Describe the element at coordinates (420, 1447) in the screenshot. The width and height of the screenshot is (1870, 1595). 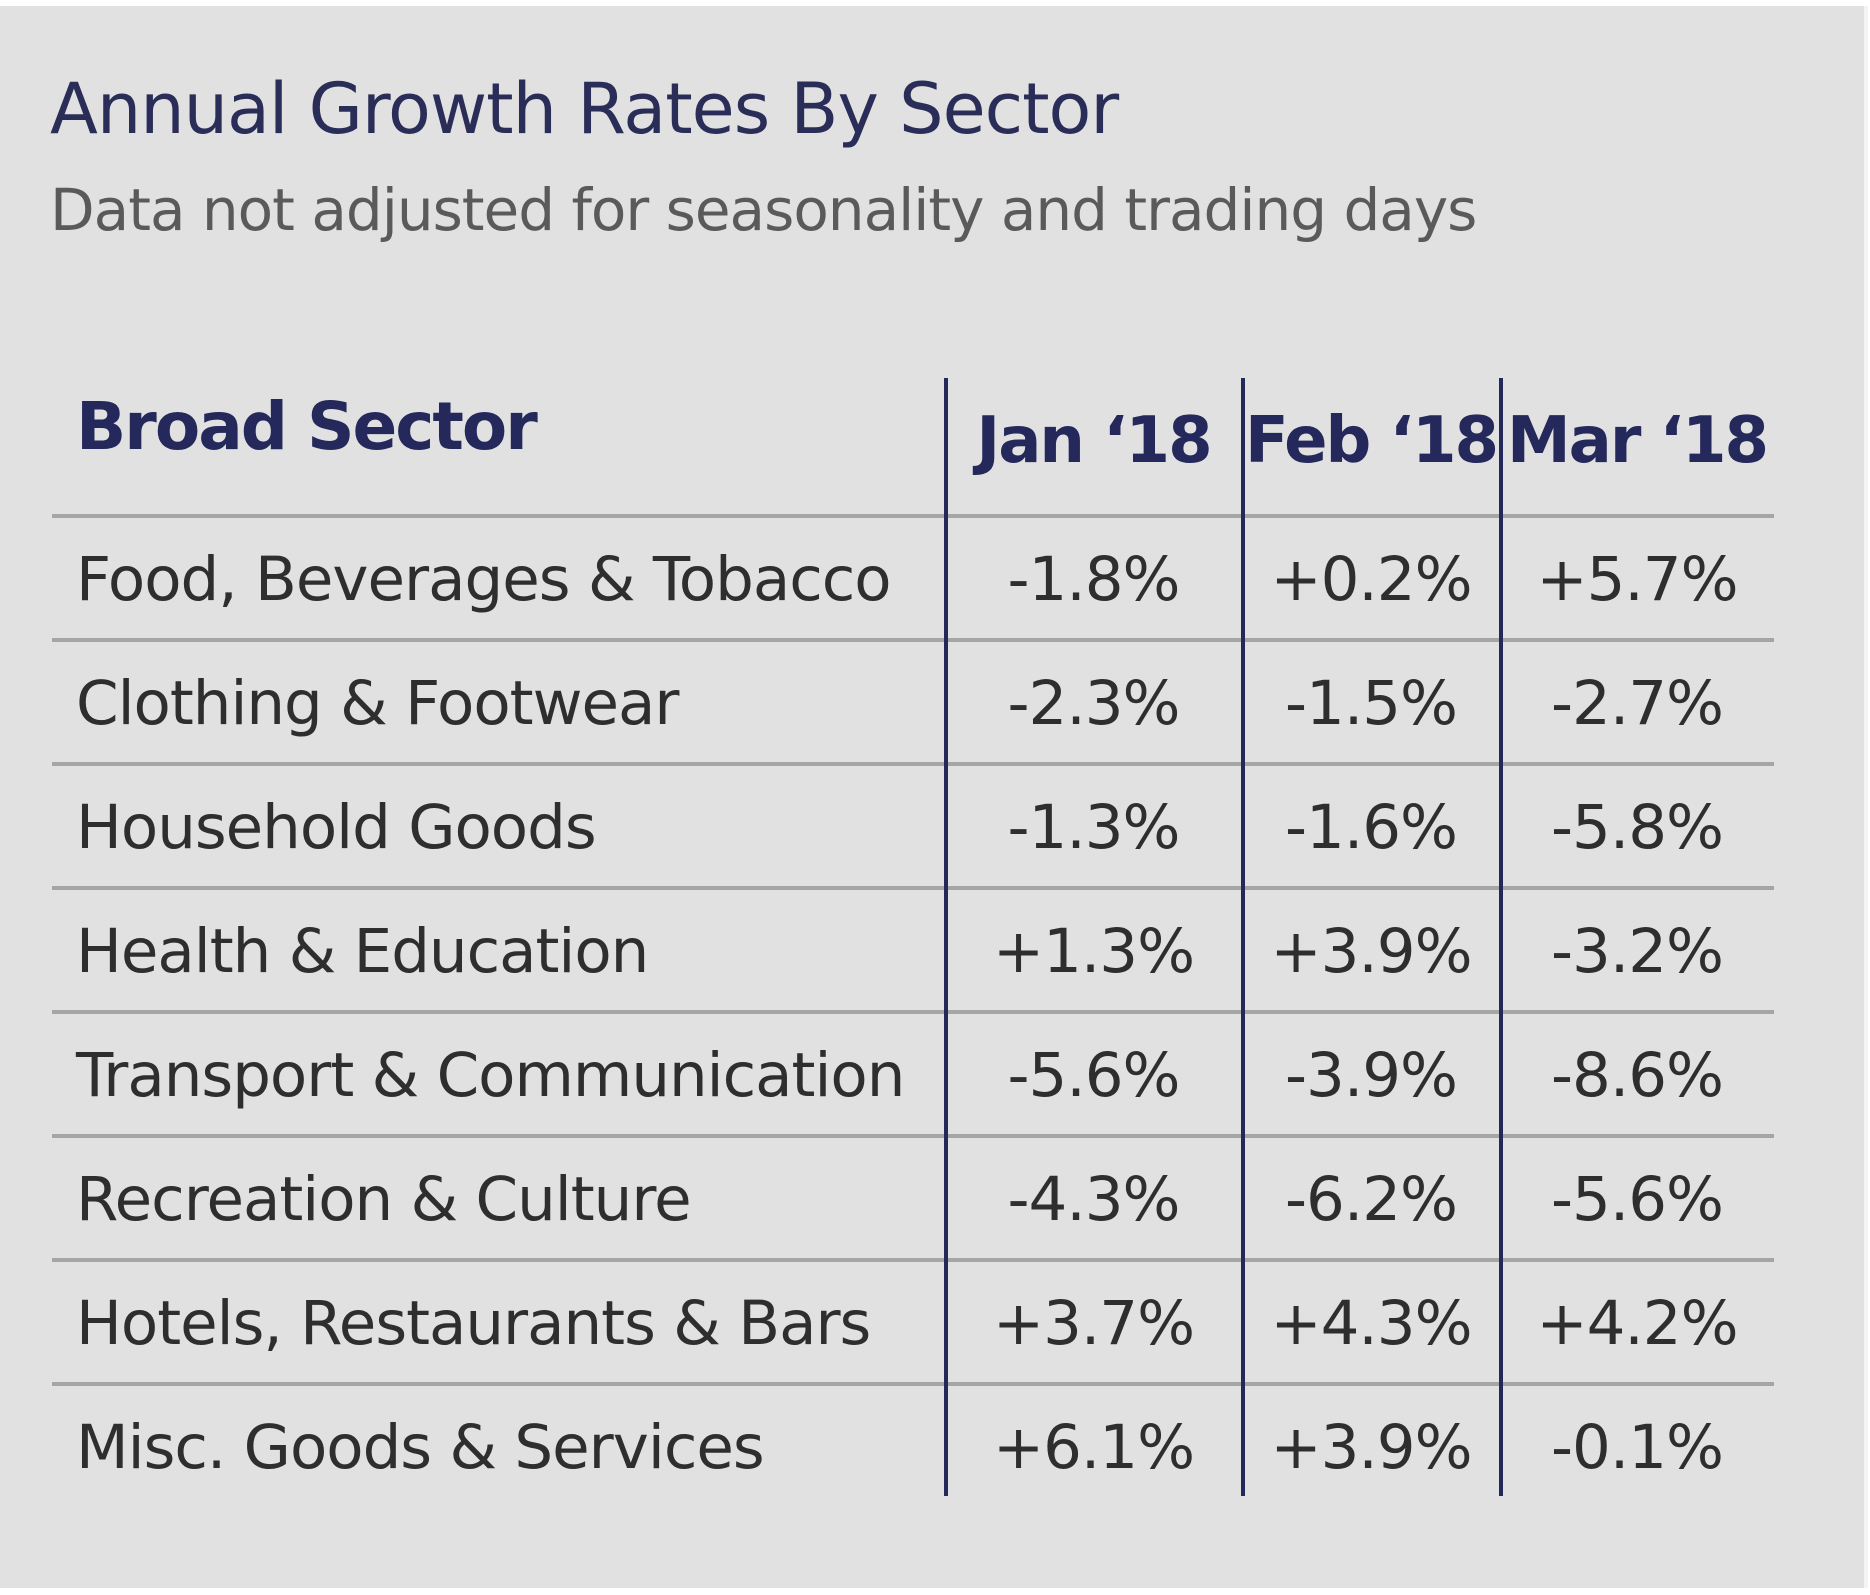
I see `sector-label: Misc. Goods & Services` at that location.